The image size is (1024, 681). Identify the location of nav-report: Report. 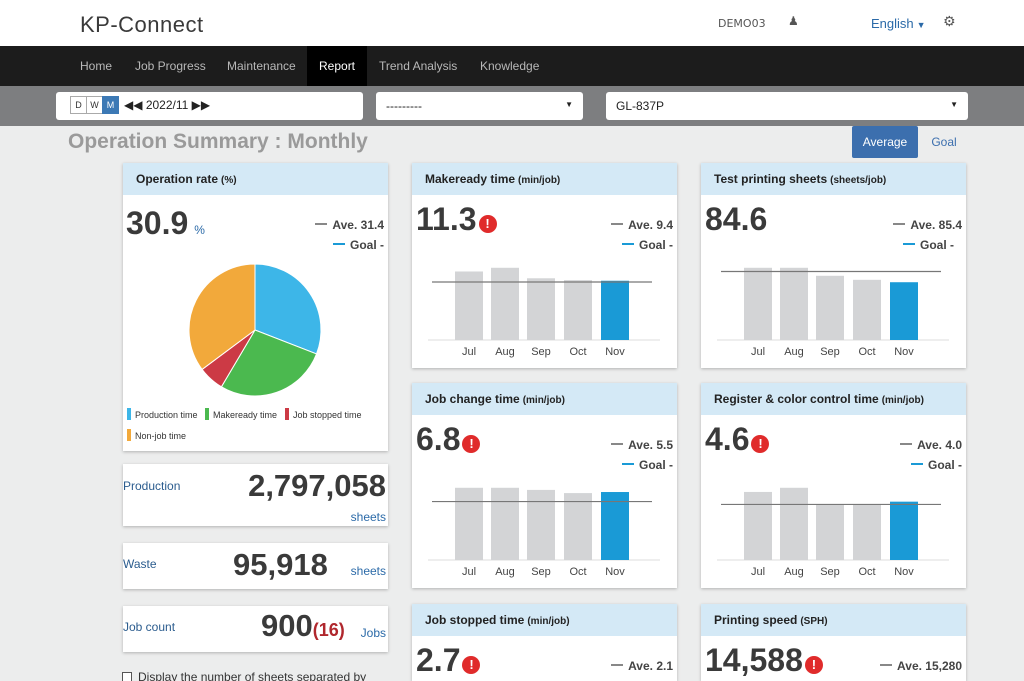
(337, 66).